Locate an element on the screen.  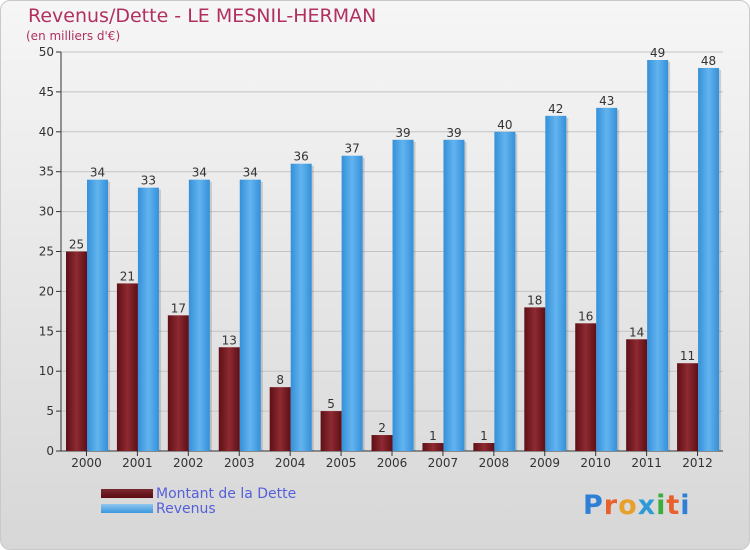
data-label-dette: 8 is located at coordinates (280, 380).